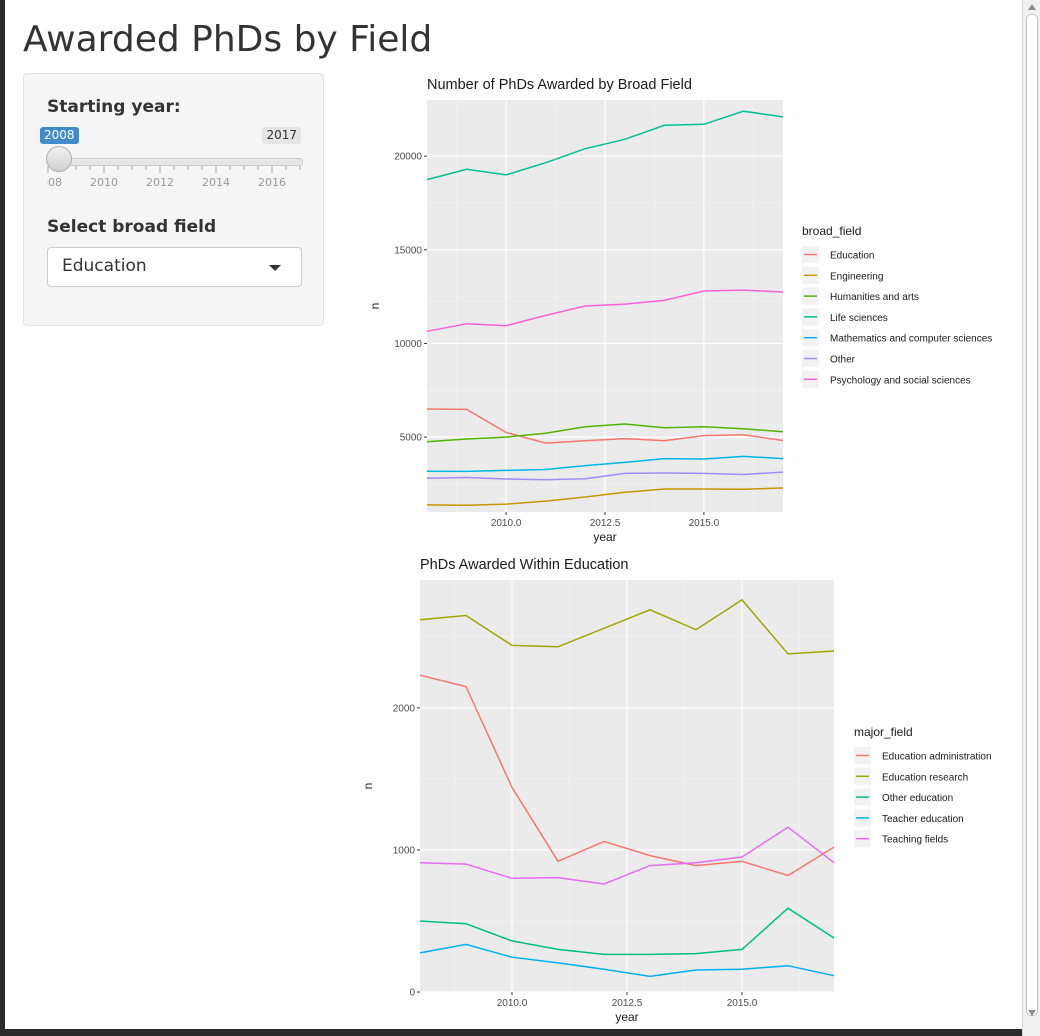 This screenshot has height=1036, width=1040. Describe the element at coordinates (843, 360) in the screenshot. I see `legend-label: Other` at that location.